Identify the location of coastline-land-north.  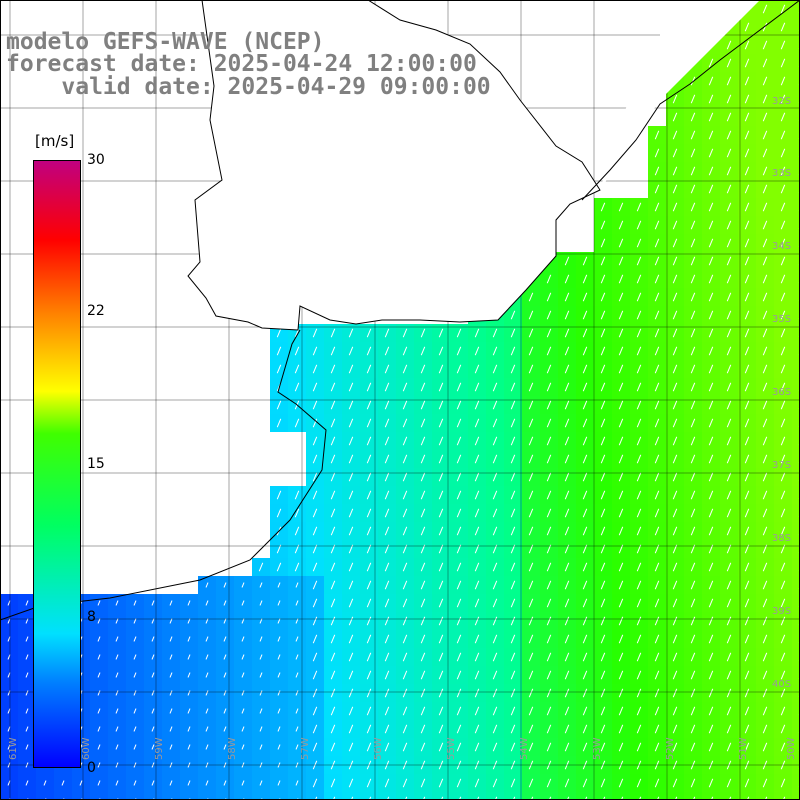
(680, 95).